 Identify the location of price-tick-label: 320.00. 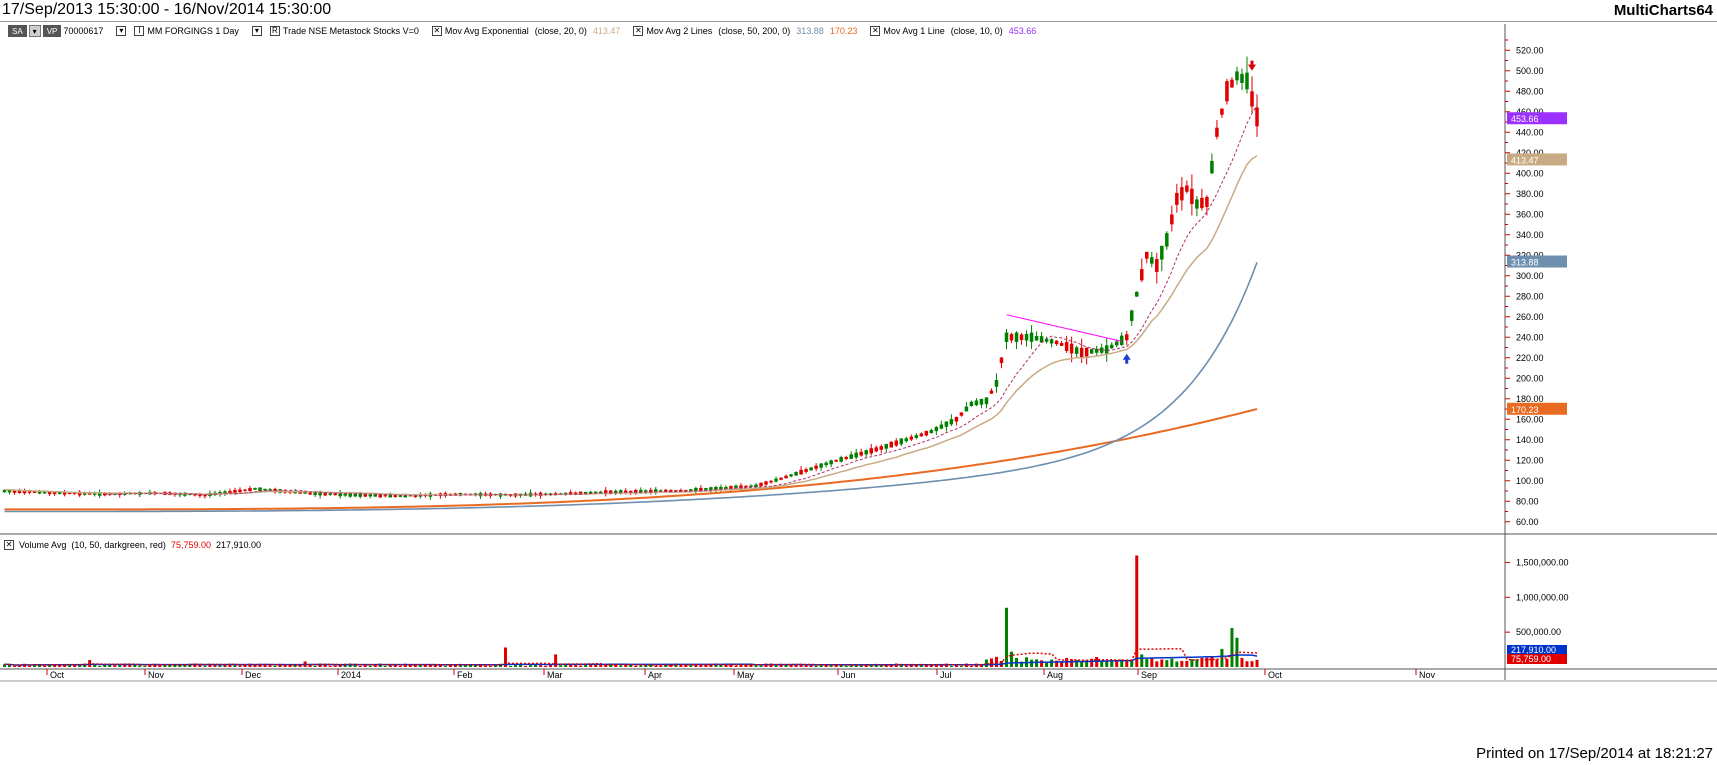
(1530, 255).